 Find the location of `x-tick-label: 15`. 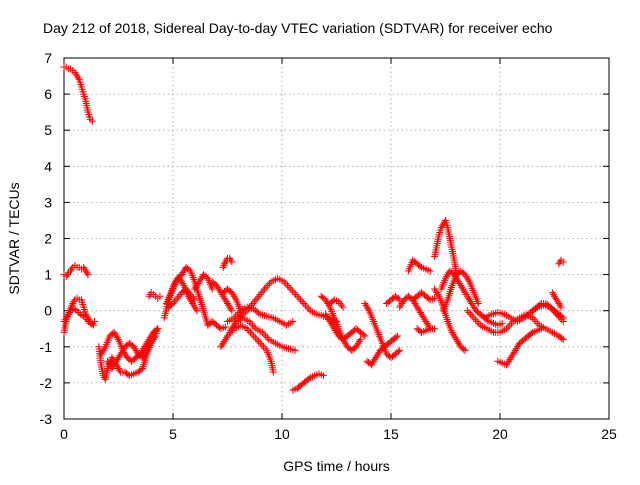

x-tick-label: 15 is located at coordinates (391, 434).